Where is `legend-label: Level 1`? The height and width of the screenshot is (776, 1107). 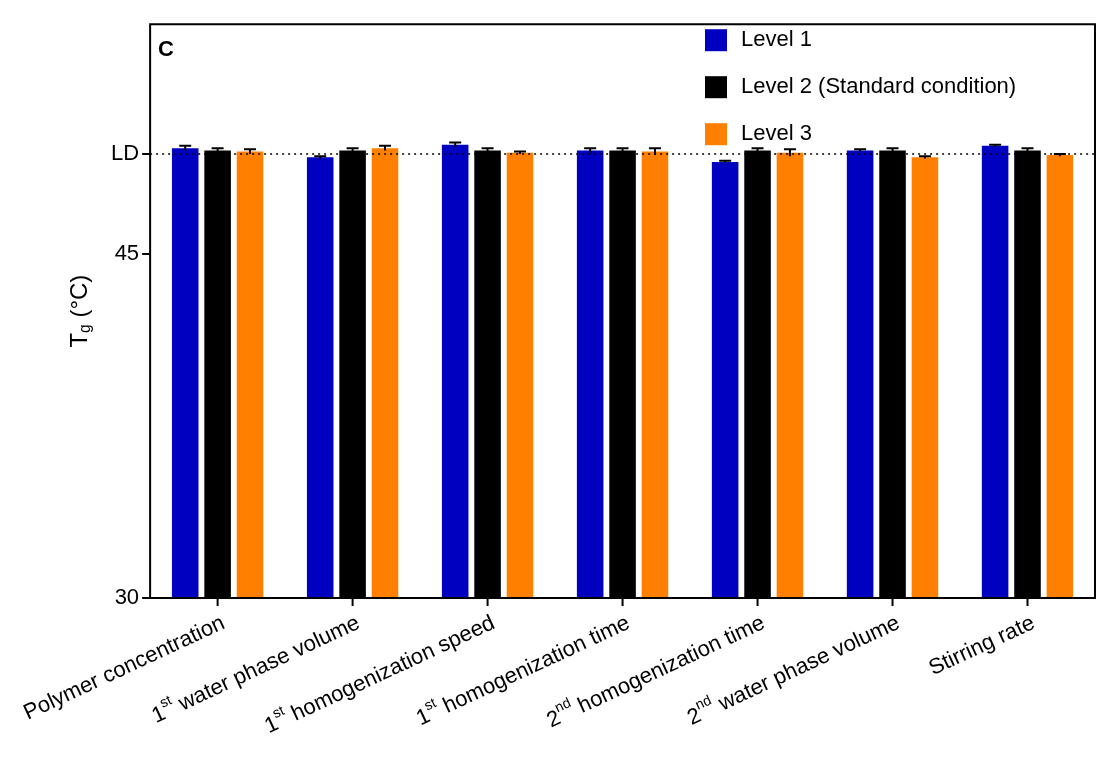
legend-label: Level 1 is located at coordinates (776, 39).